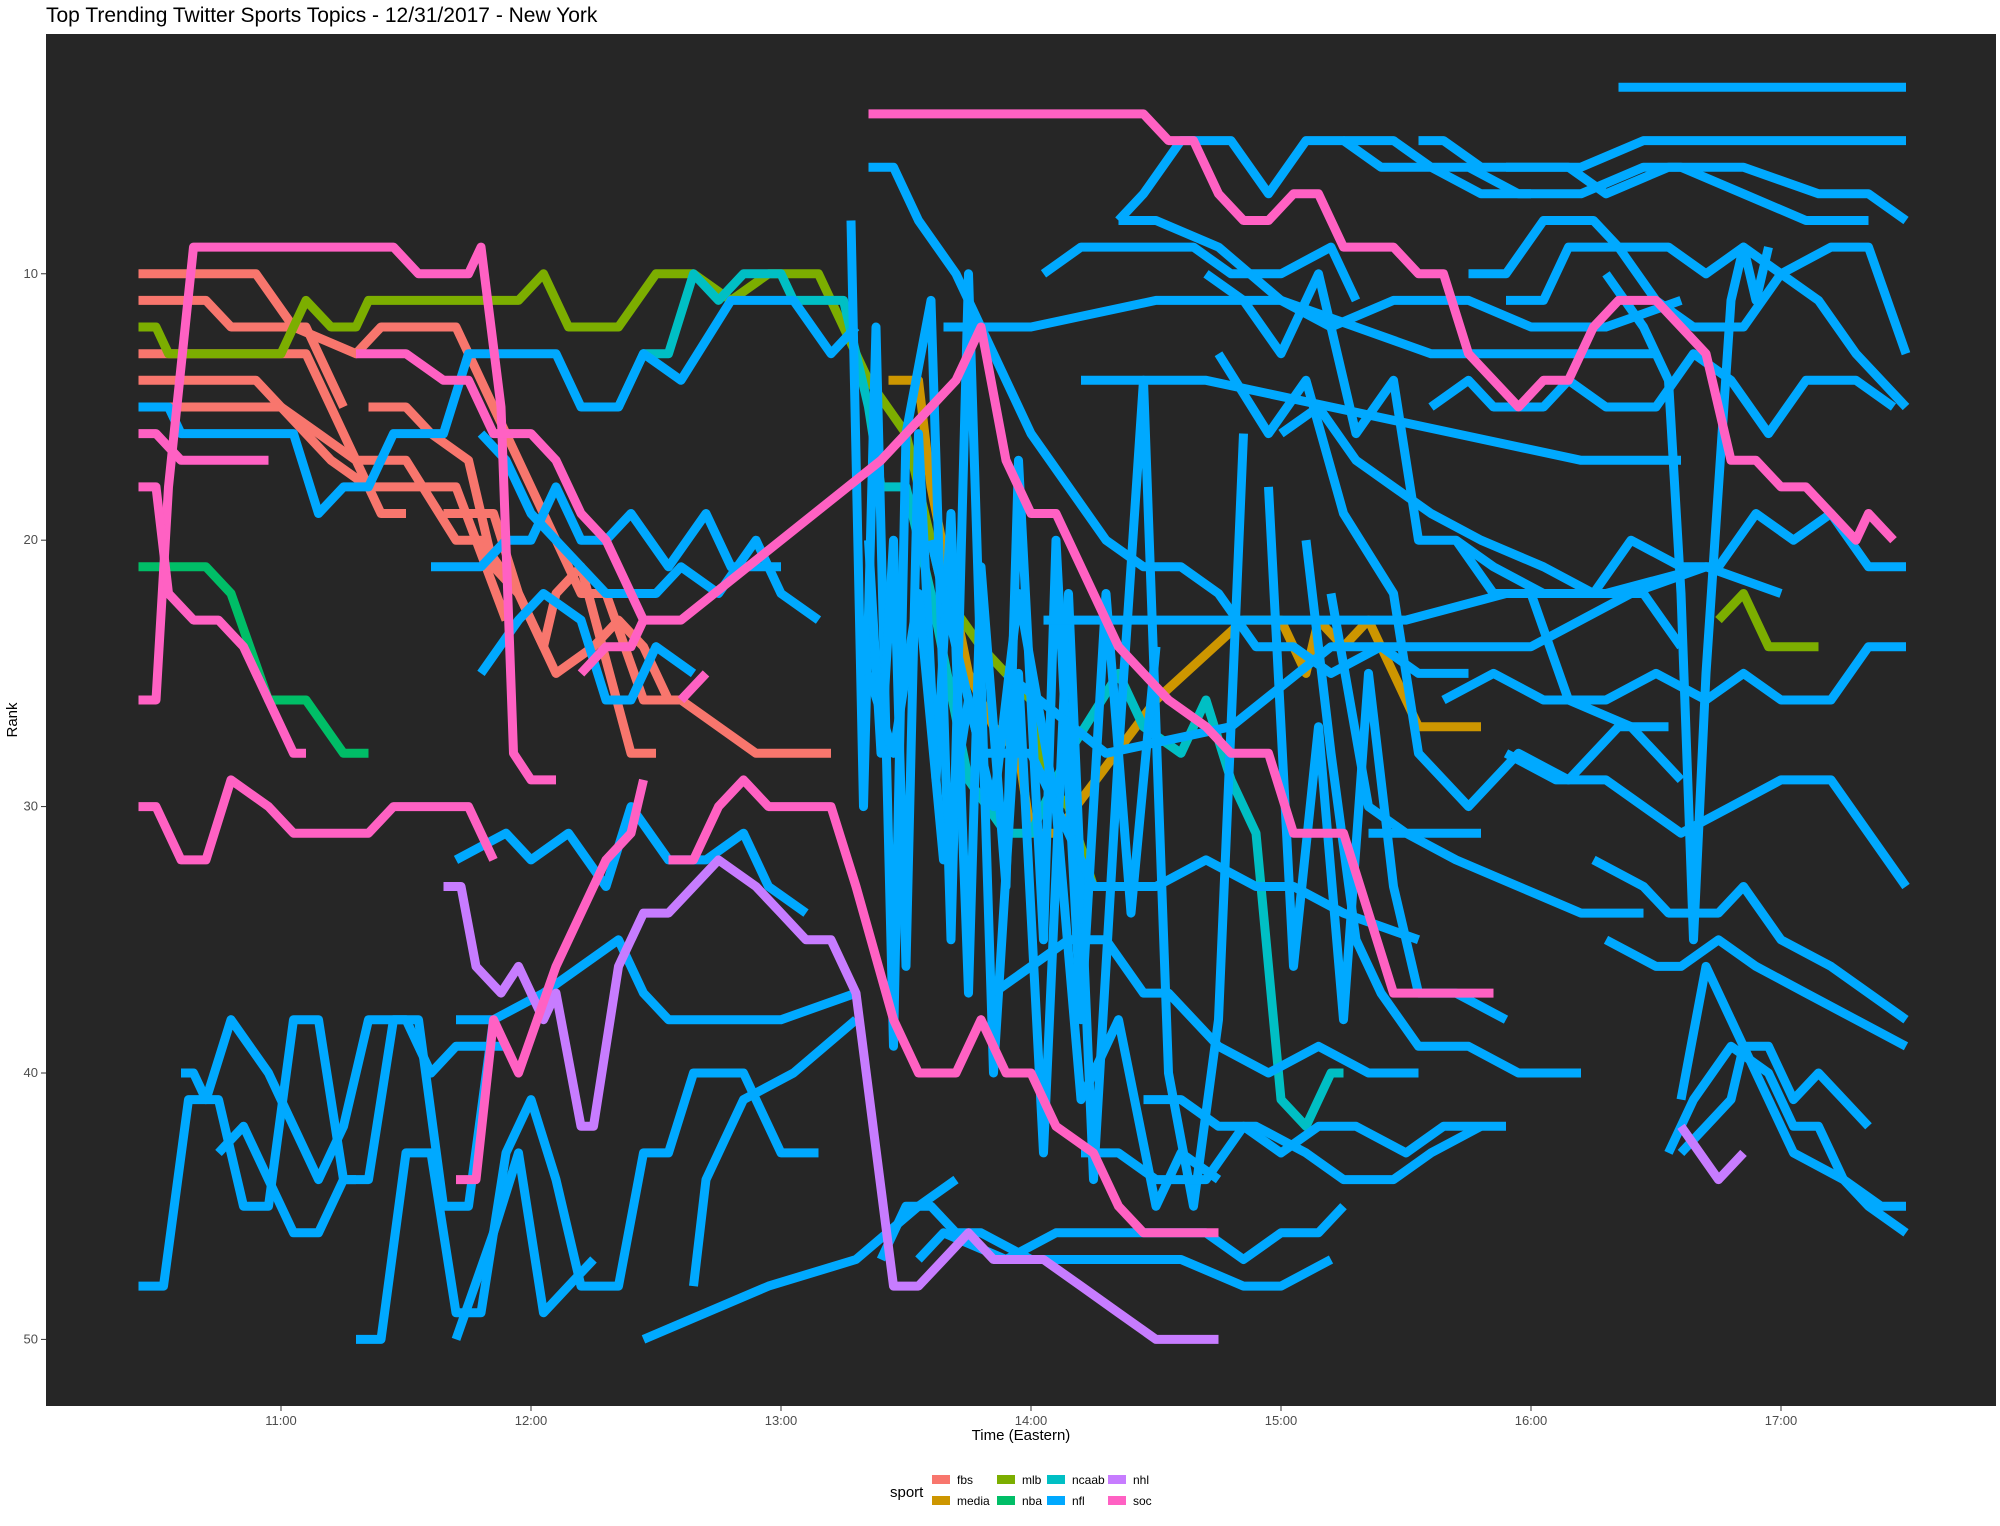 The image size is (2000, 1526). What do you see at coordinates (31, 539) in the screenshot?
I see `y-tick-label: 20` at bounding box center [31, 539].